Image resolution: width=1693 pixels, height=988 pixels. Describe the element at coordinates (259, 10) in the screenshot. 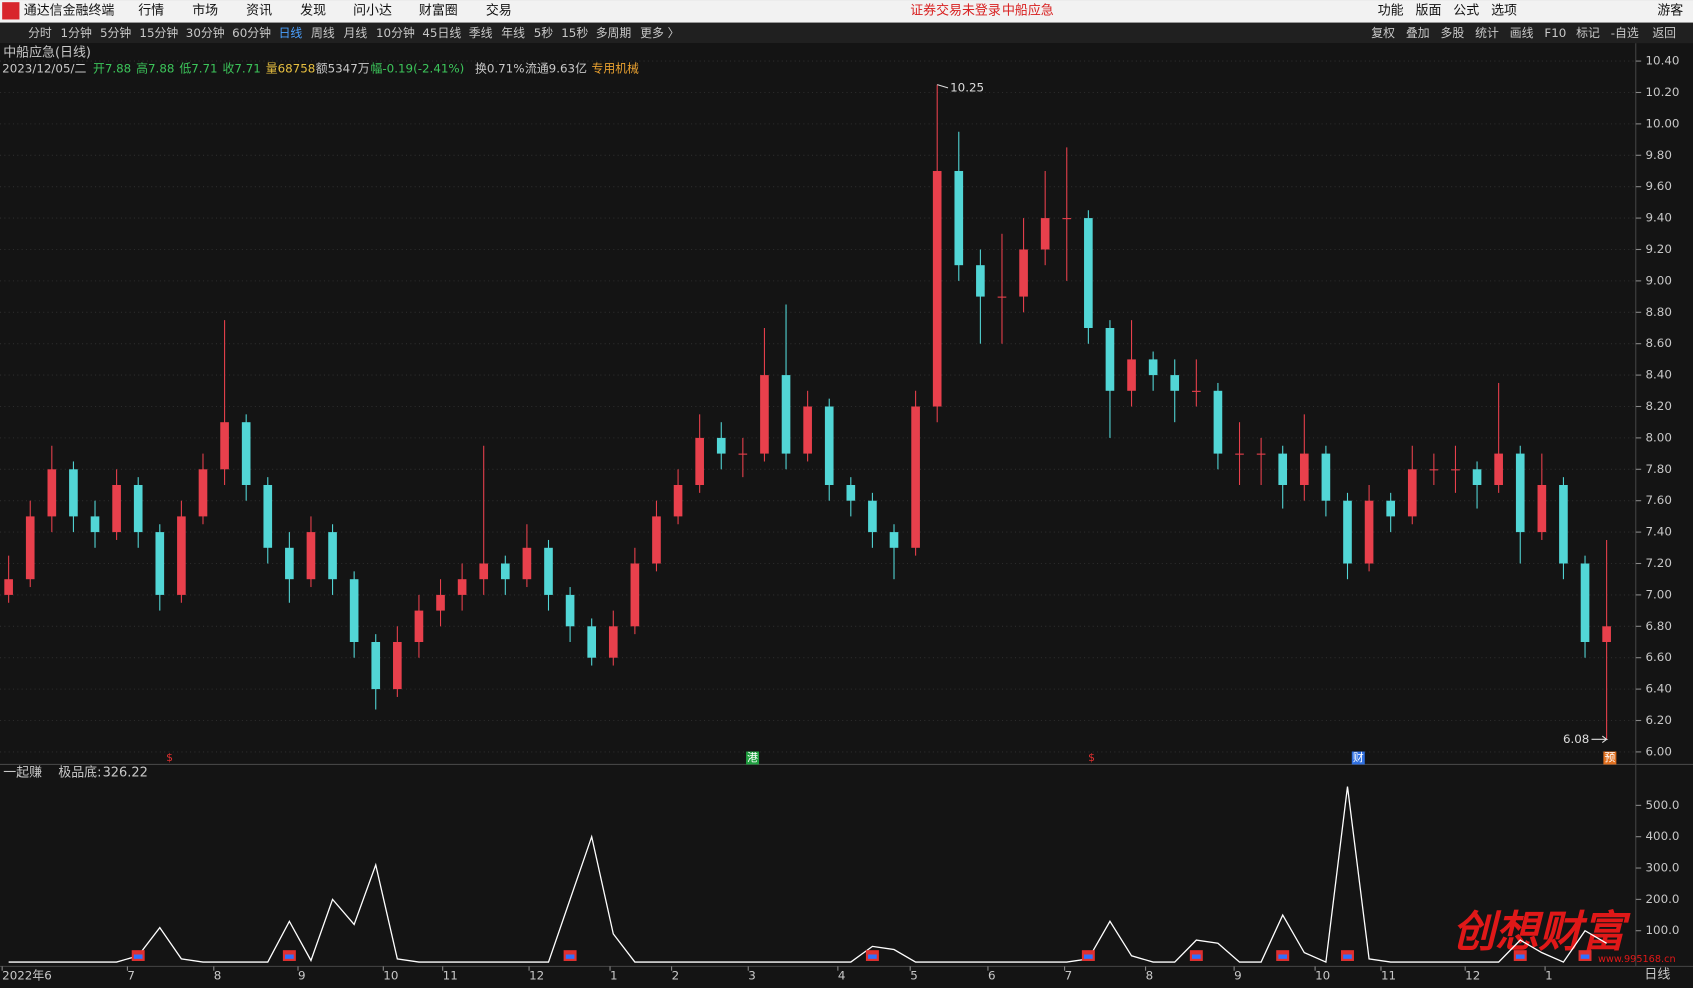

I see `menu-item: 资讯` at that location.